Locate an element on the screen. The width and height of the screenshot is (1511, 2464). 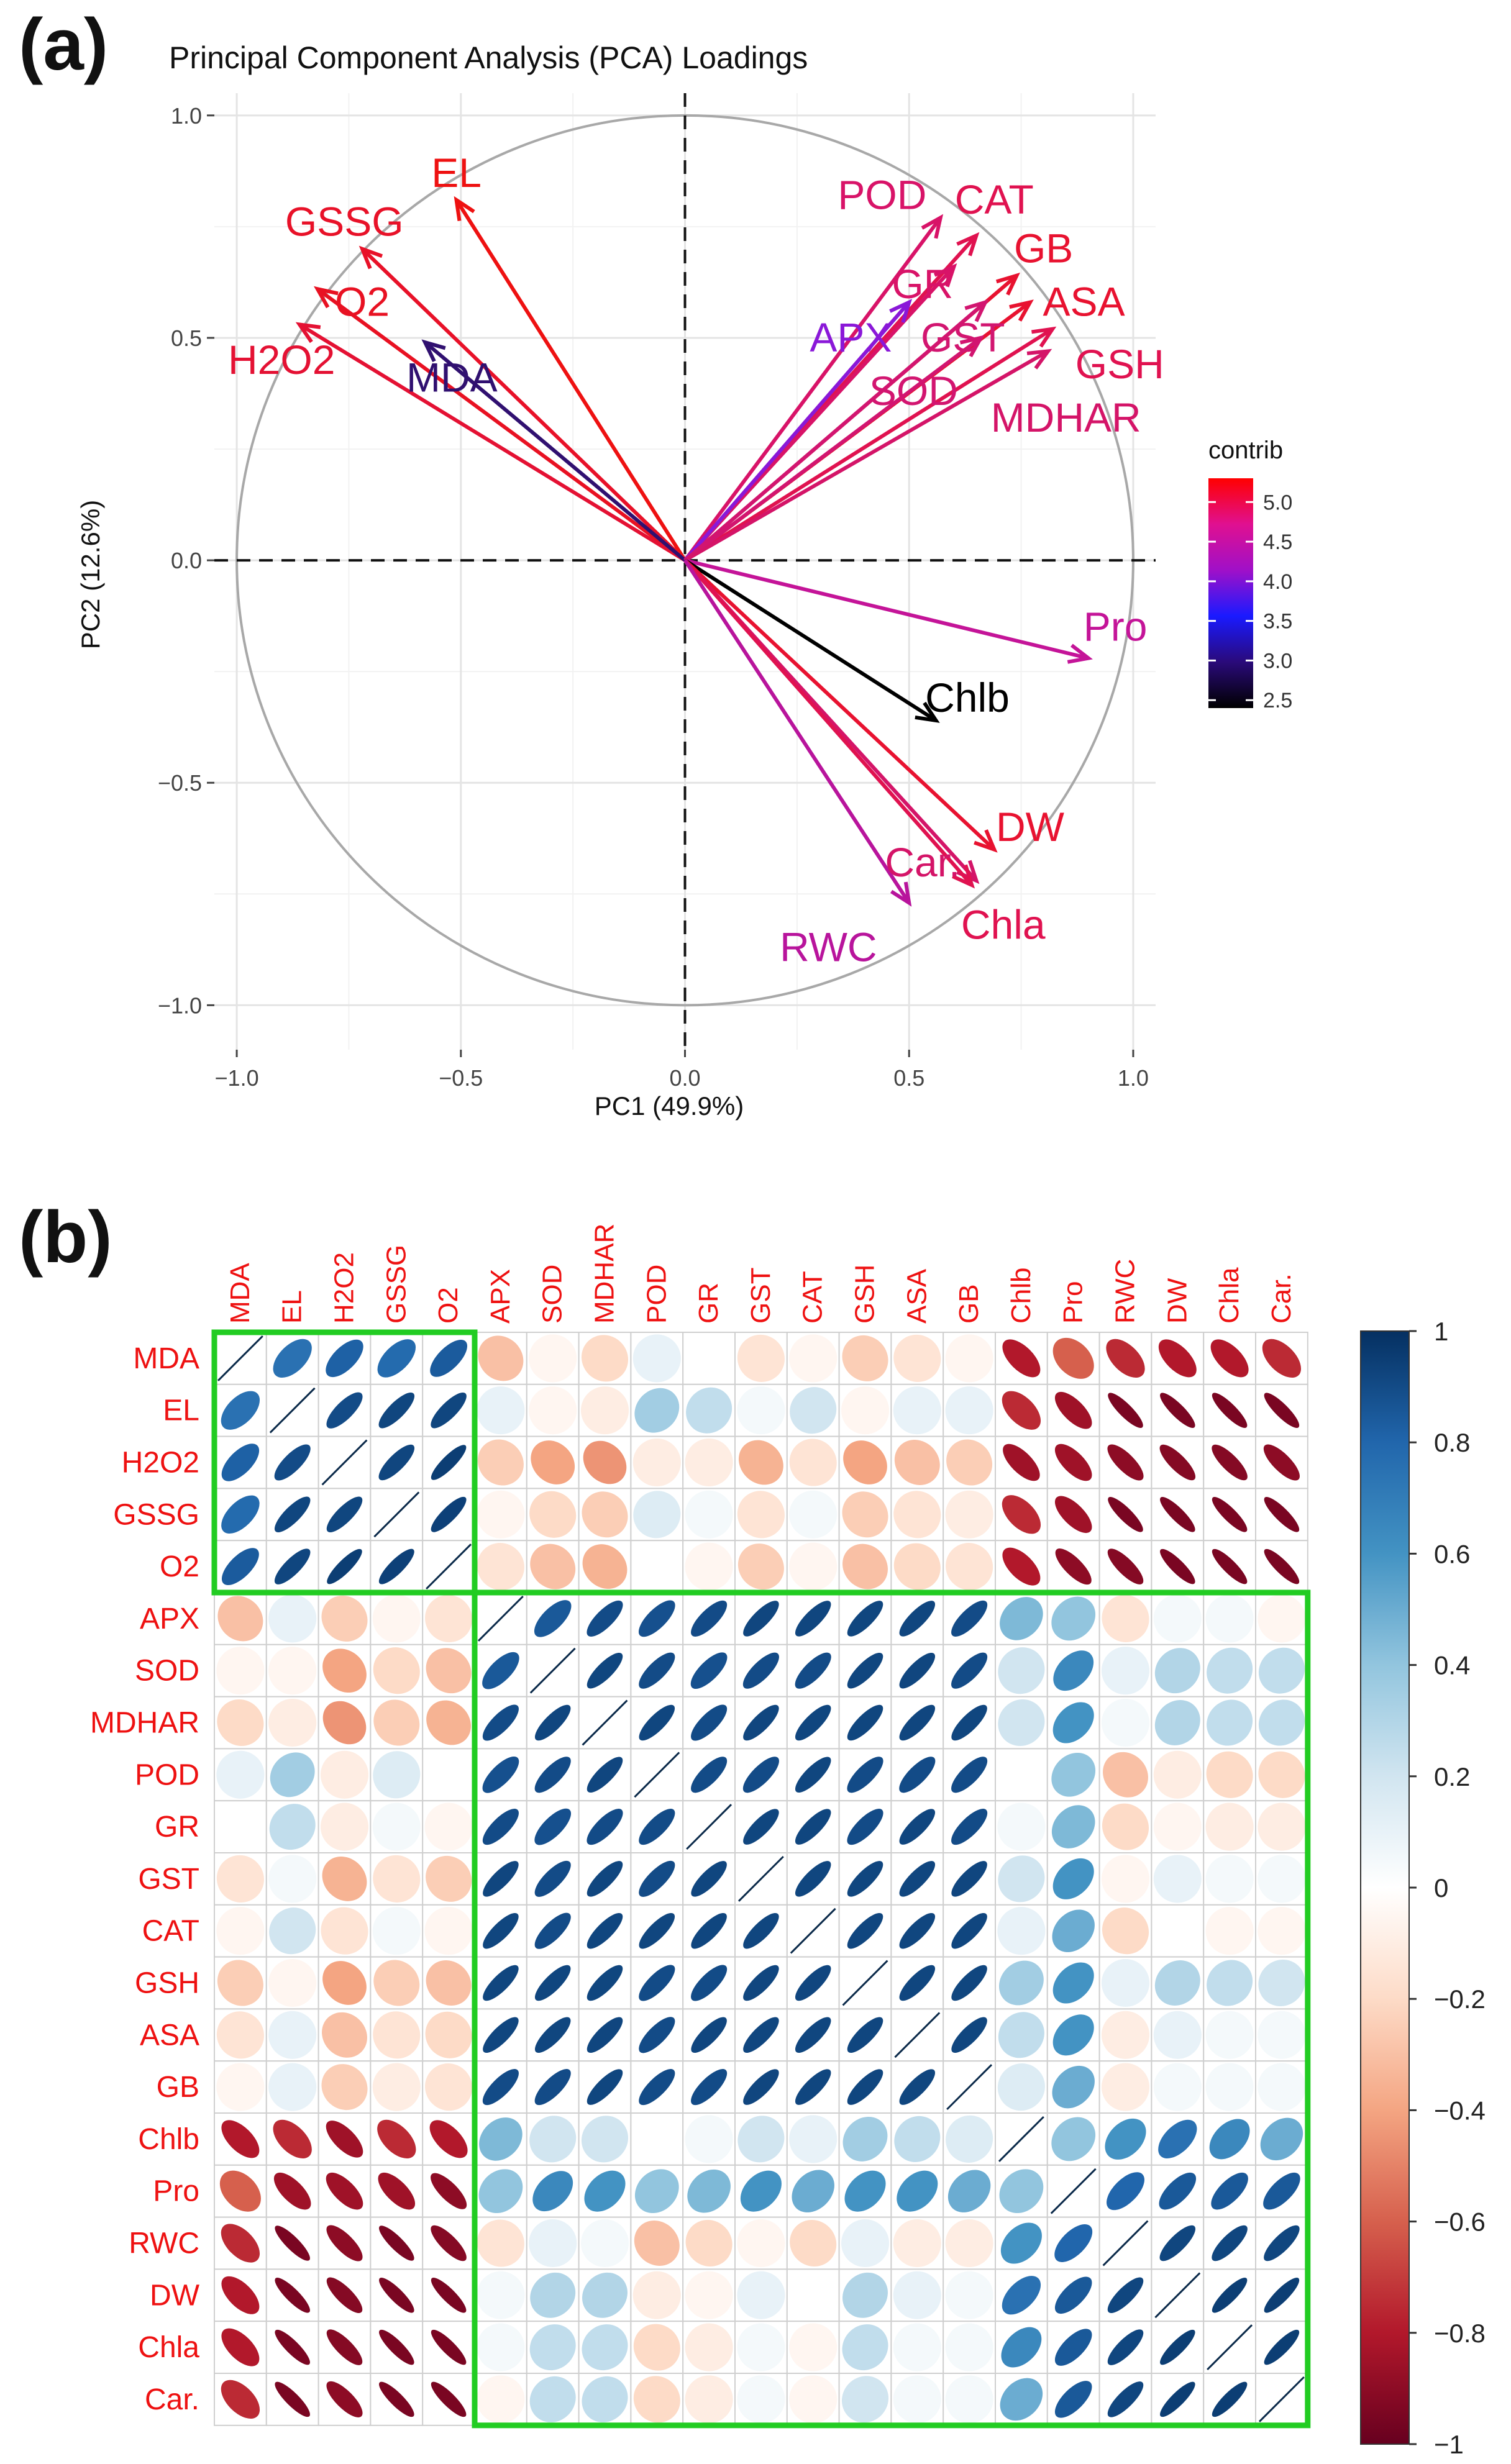
arrow-label: CAT is located at coordinates (994, 199).